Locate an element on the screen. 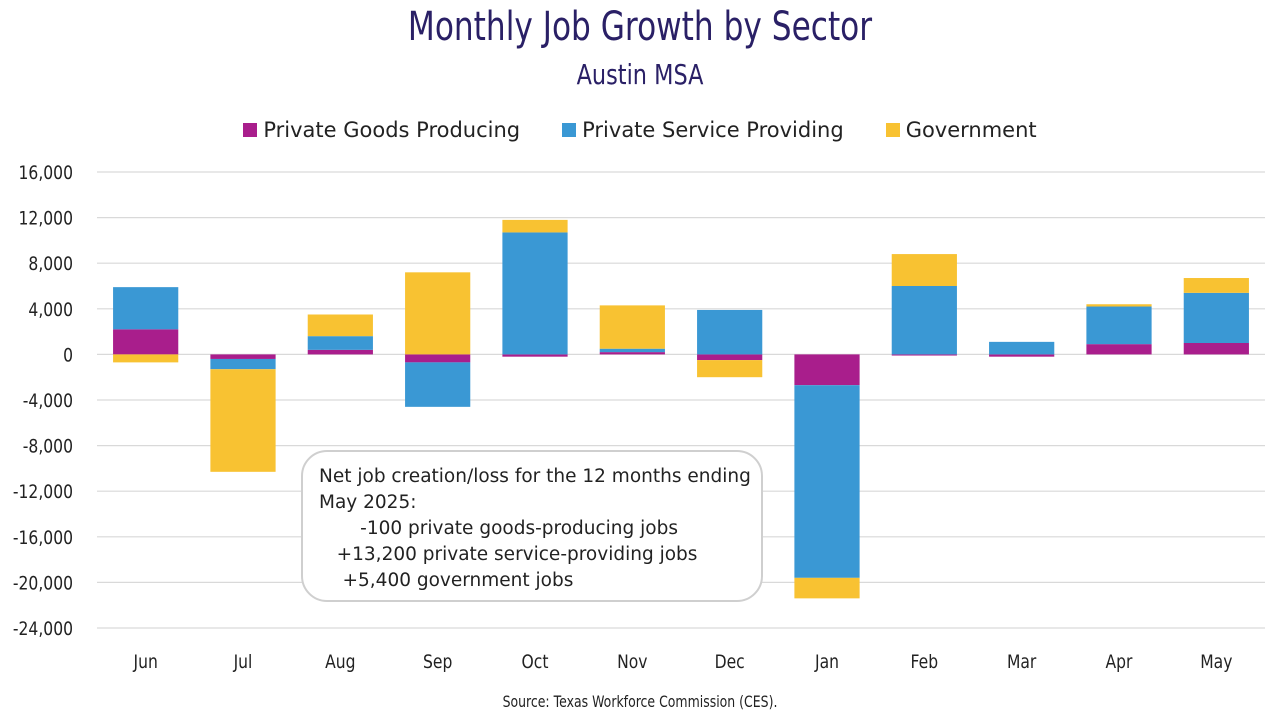  legend-swatch-service is located at coordinates (569, 130).